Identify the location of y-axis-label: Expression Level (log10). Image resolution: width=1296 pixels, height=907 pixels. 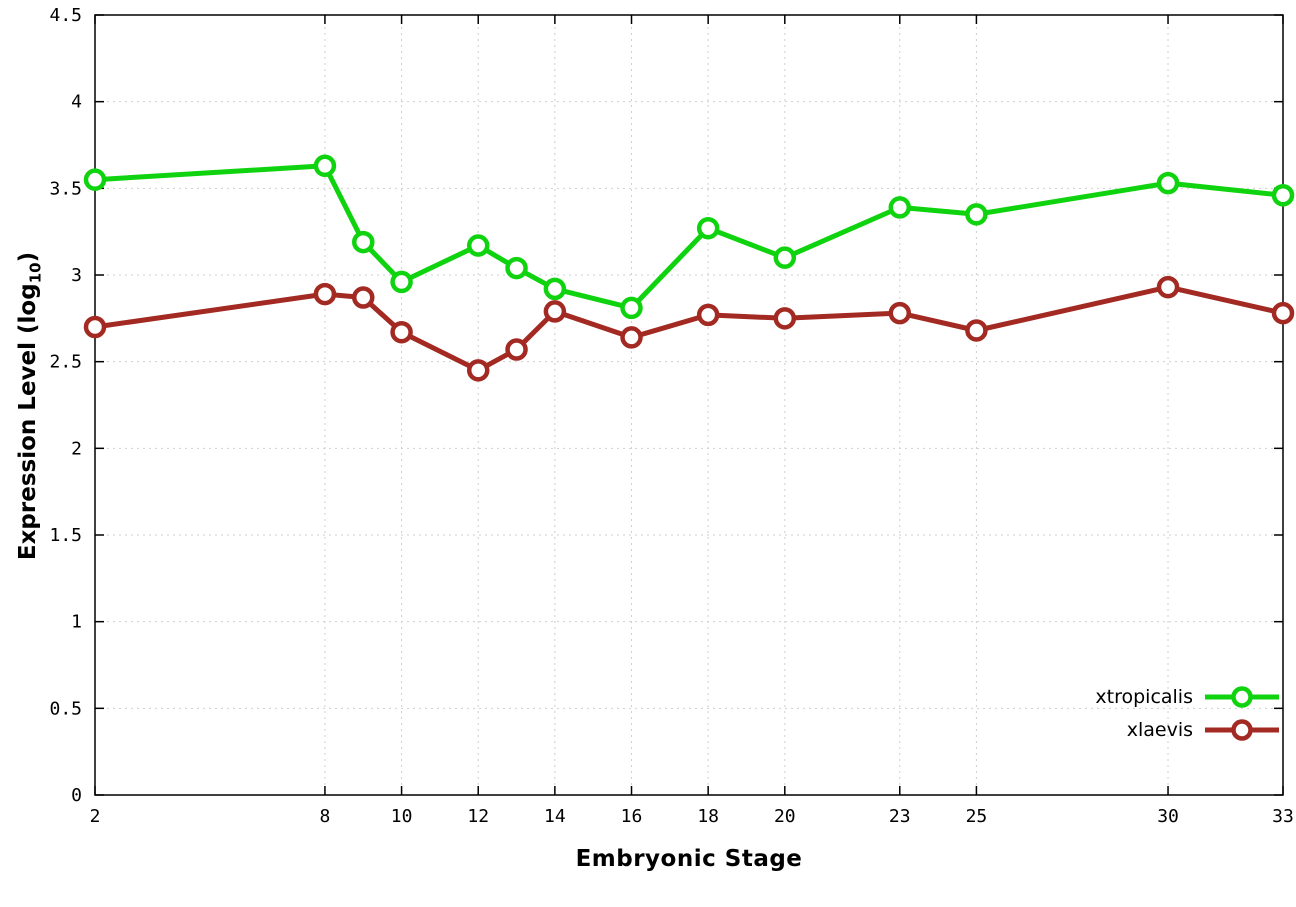
(28, 406).